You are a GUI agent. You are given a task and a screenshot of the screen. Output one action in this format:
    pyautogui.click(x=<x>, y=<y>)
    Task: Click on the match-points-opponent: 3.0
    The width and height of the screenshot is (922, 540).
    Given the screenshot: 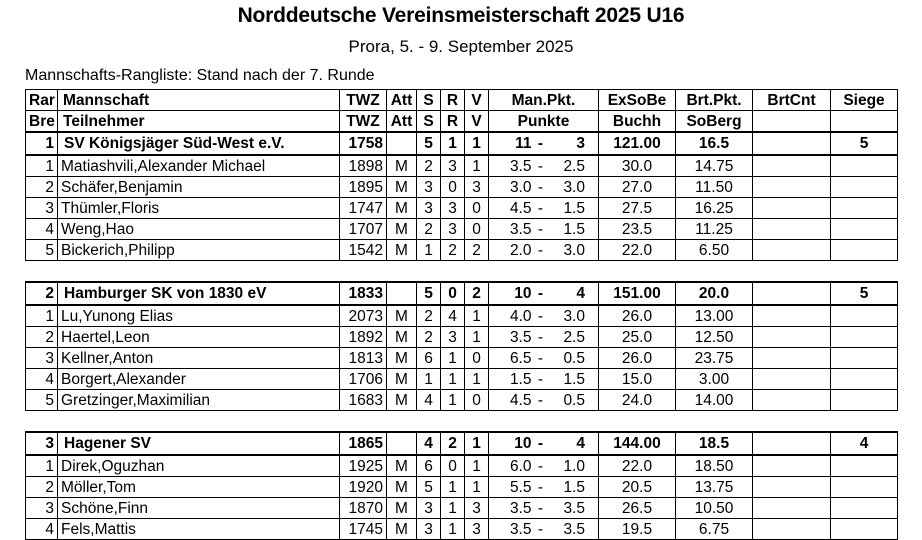 What is the action you would take?
    pyautogui.click(x=574, y=187)
    